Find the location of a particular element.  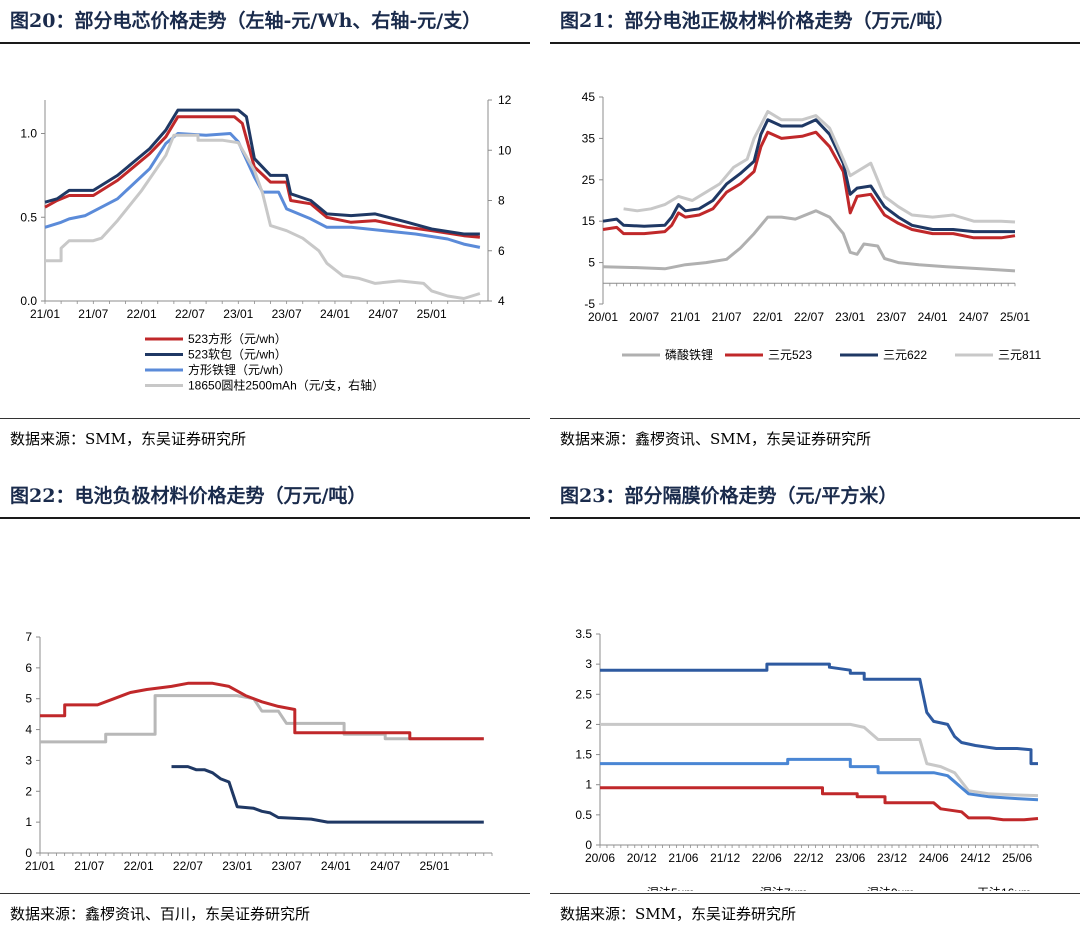

y-right-tick-label: 6 is located at coordinates (501, 251).